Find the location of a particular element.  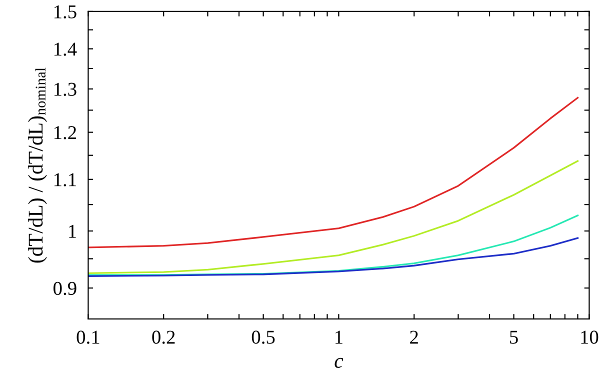

y-tick-label: 1.4 is located at coordinates (65, 49).